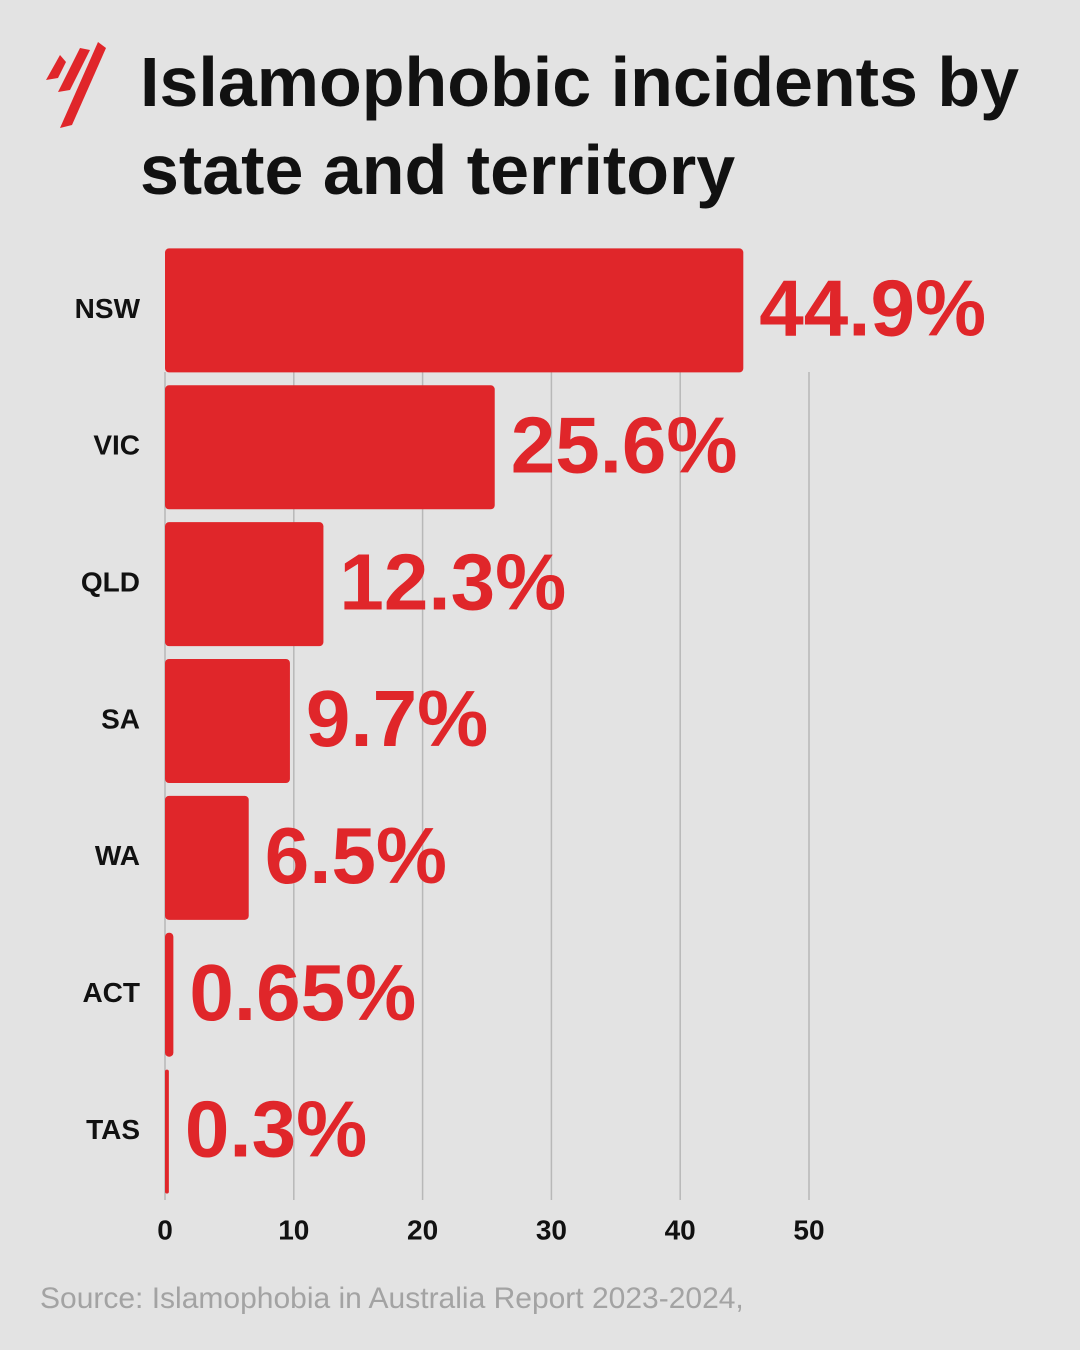 This screenshot has width=1080, height=1350. Describe the element at coordinates (356, 855) in the screenshot. I see `value-label: 6.5%` at that location.